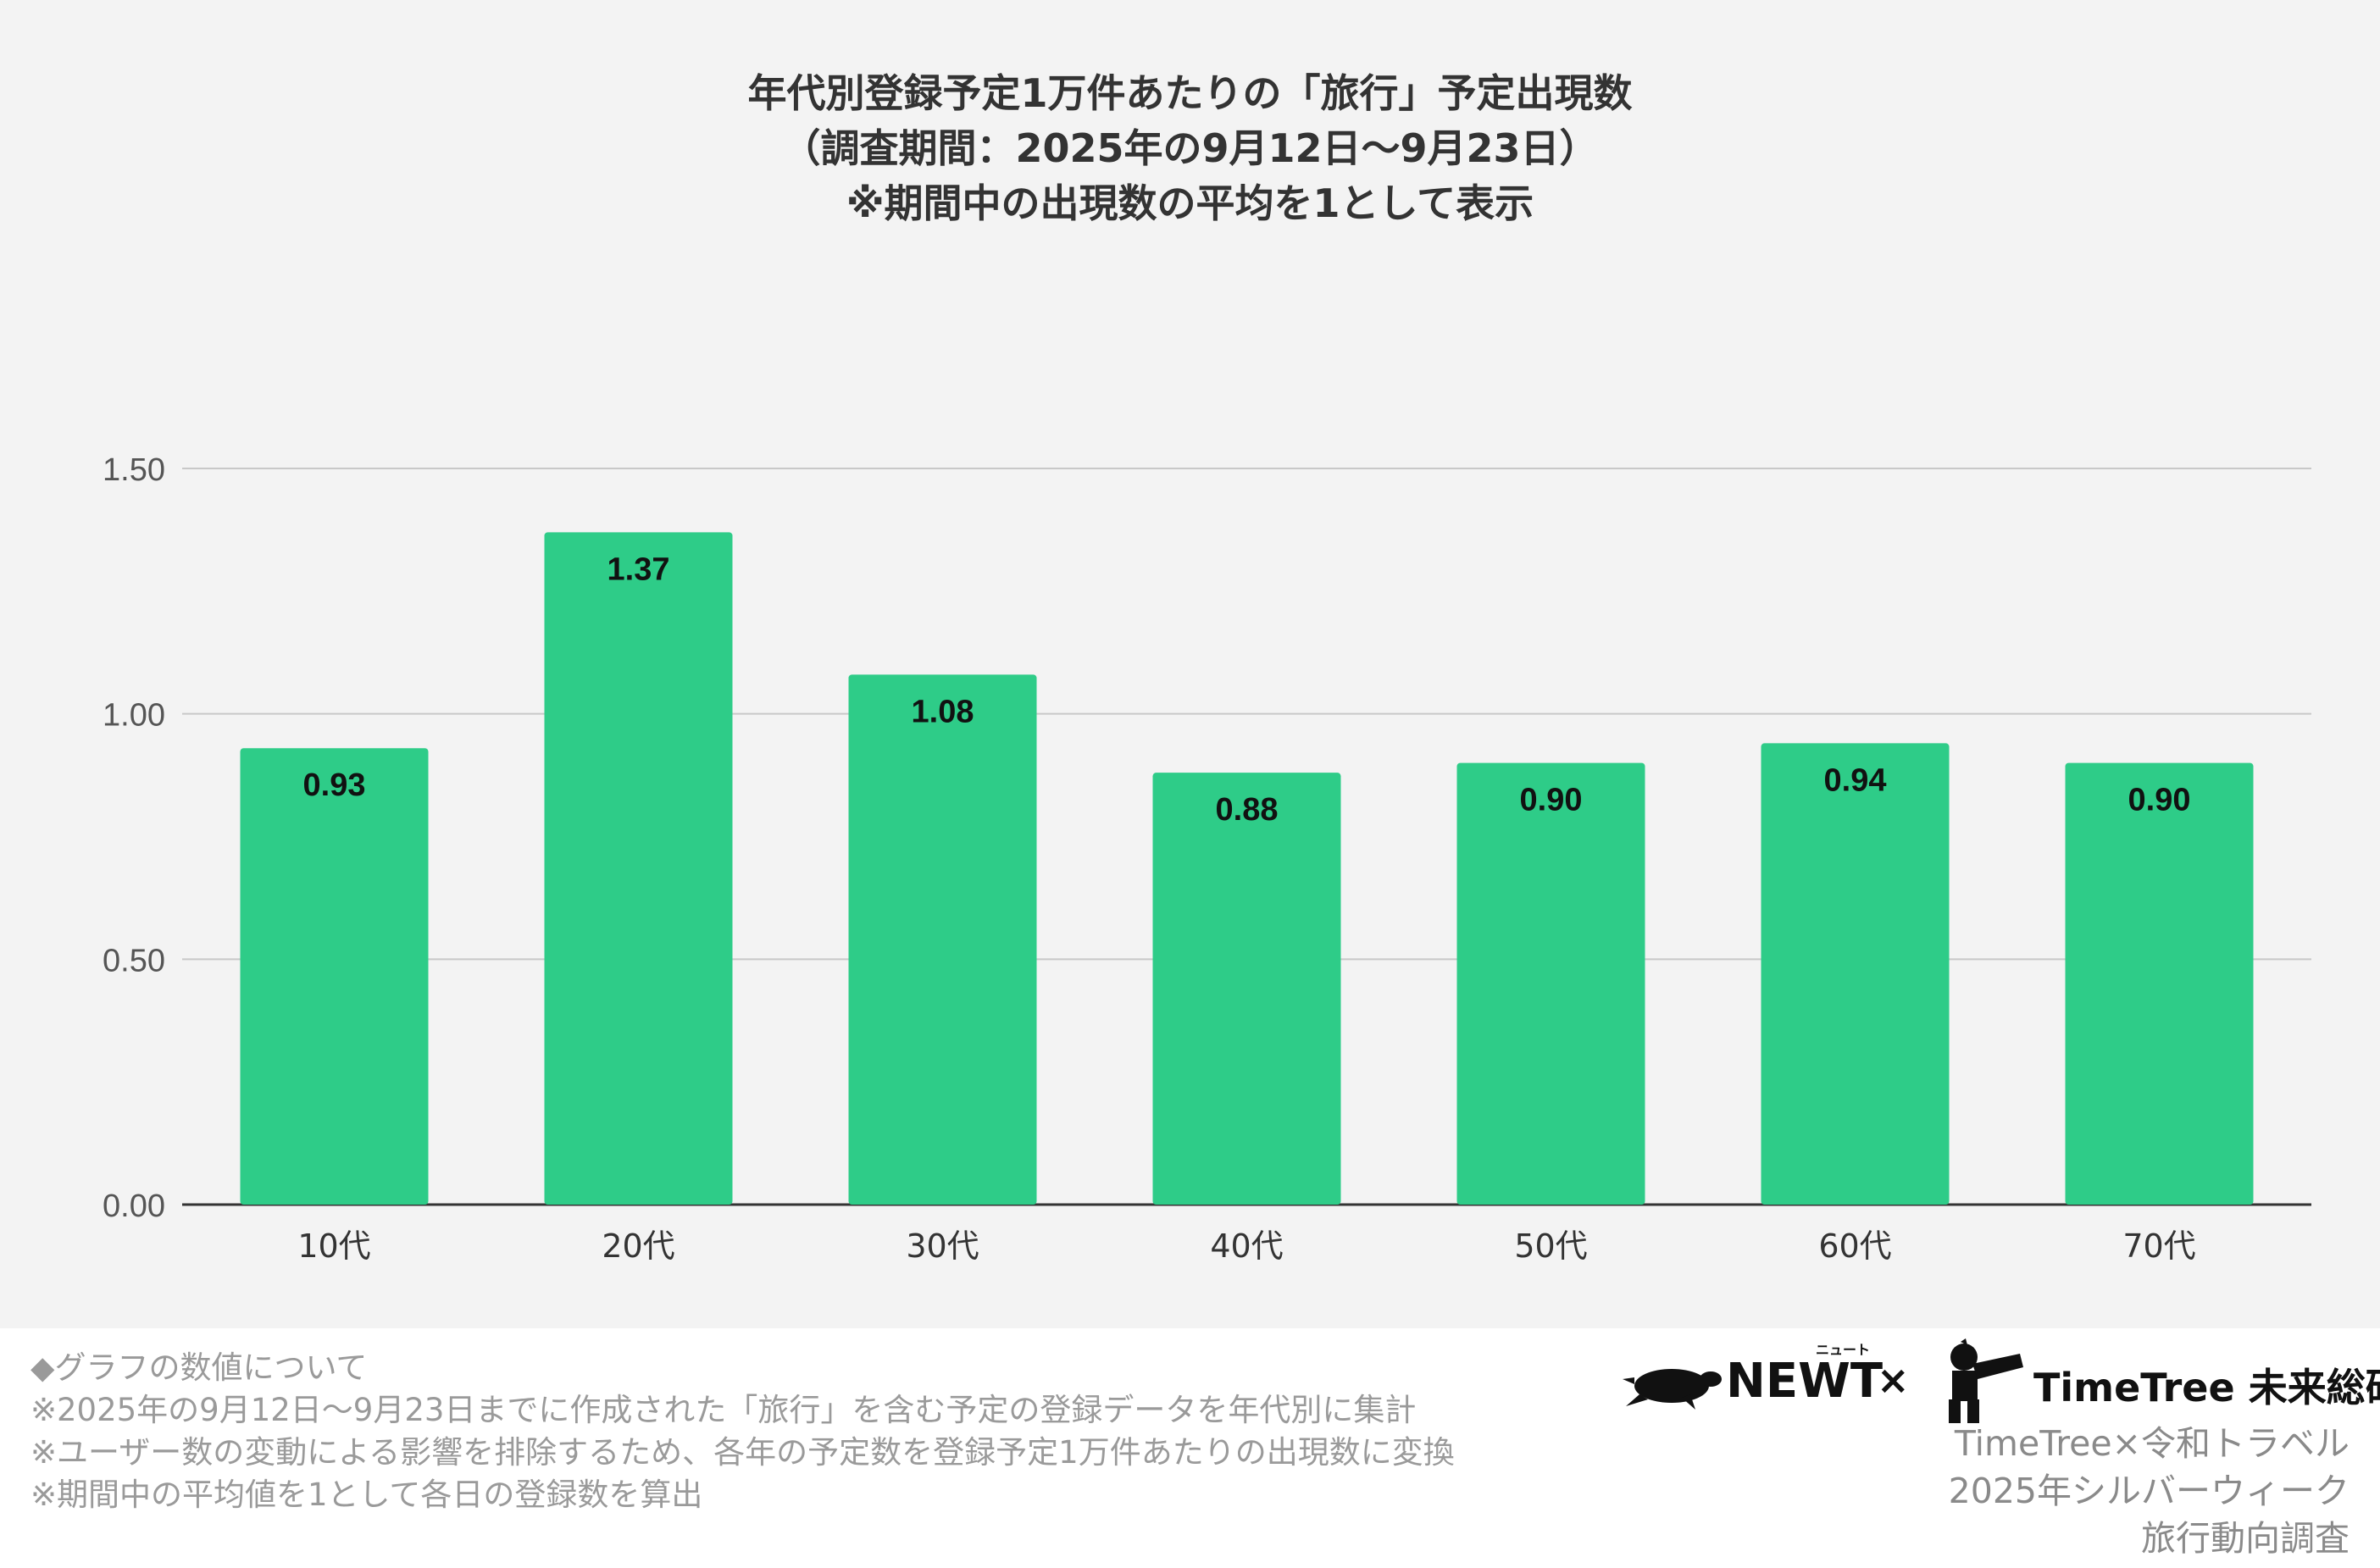 The height and width of the screenshot is (1568, 2380). What do you see at coordinates (1893, 1380) in the screenshot?
I see `times-sign: ×` at bounding box center [1893, 1380].